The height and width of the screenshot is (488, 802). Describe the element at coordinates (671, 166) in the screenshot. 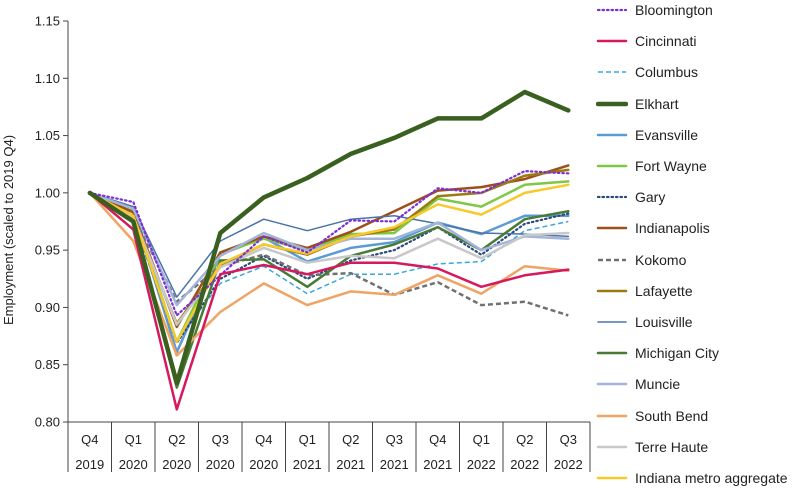

I see `legend-label: Fort Wayne` at that location.